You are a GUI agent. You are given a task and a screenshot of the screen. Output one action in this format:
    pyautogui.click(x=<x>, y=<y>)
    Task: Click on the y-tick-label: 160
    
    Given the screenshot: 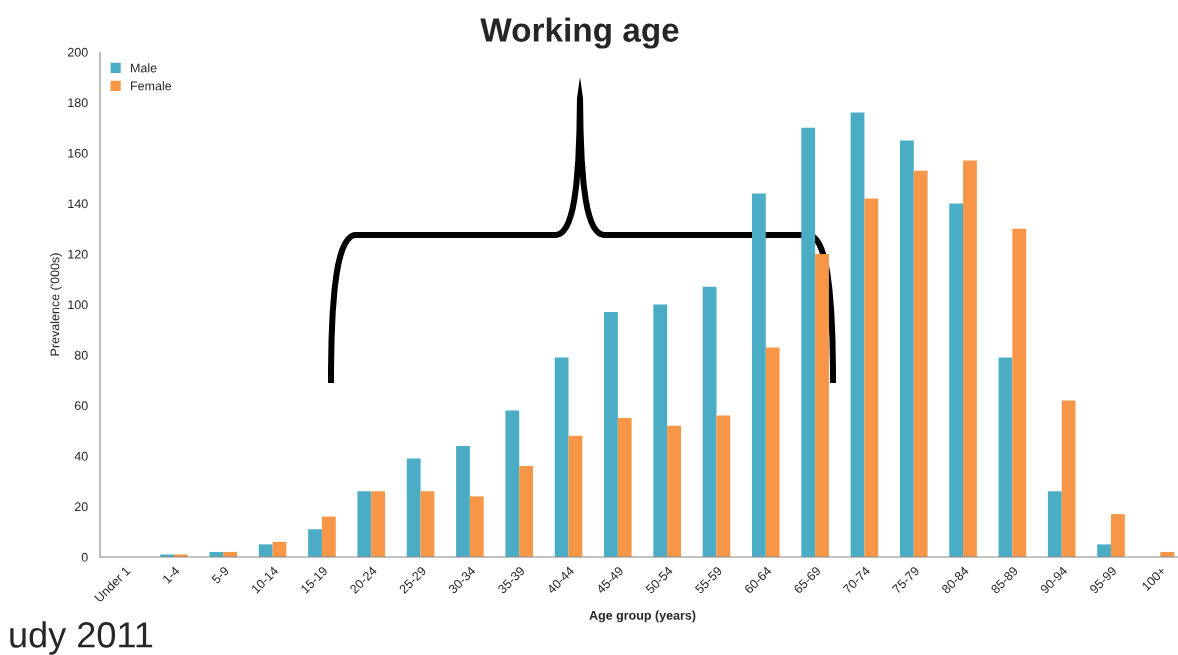 What is the action you would take?
    pyautogui.click(x=78, y=153)
    